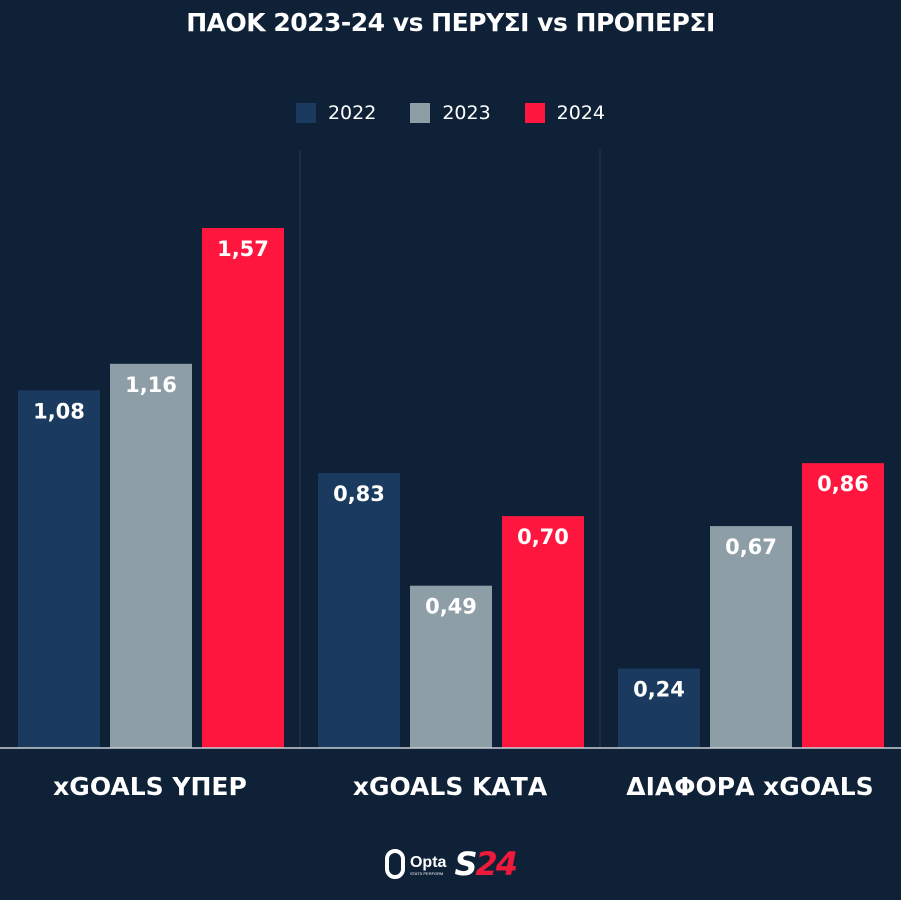 The image size is (901, 900). Describe the element at coordinates (394, 864) in the screenshot. I see `opta-mark-icon` at that location.